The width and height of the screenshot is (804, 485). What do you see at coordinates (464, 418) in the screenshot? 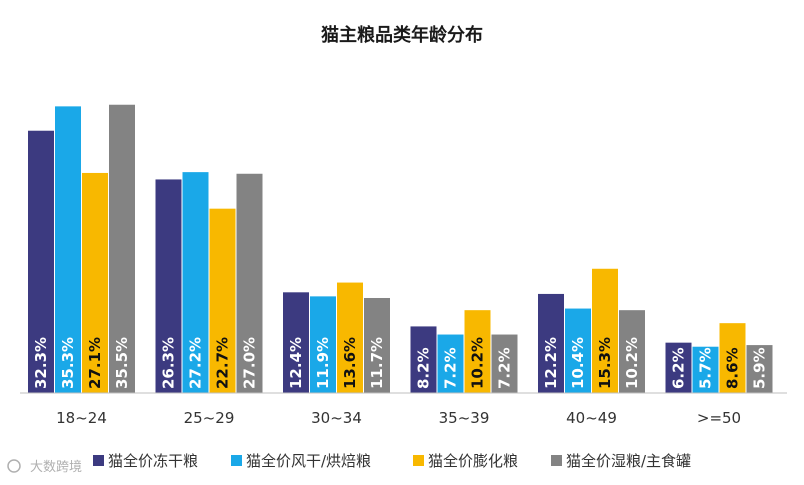
I see `x-tick-label: 35~39` at bounding box center [464, 418].